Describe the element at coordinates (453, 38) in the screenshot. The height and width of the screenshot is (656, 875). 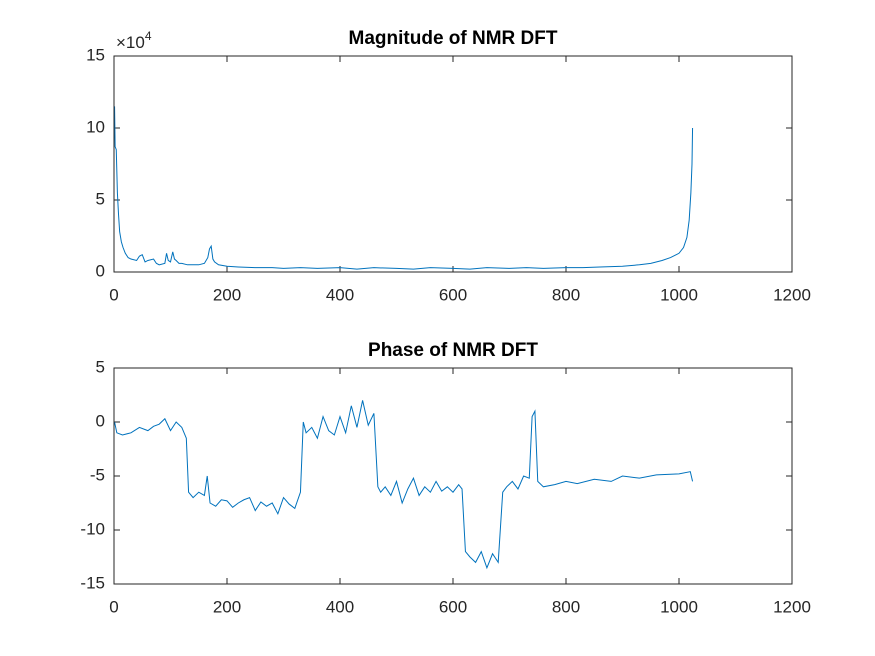
I see `chart-title: Magnitude of NMR DFT` at that location.